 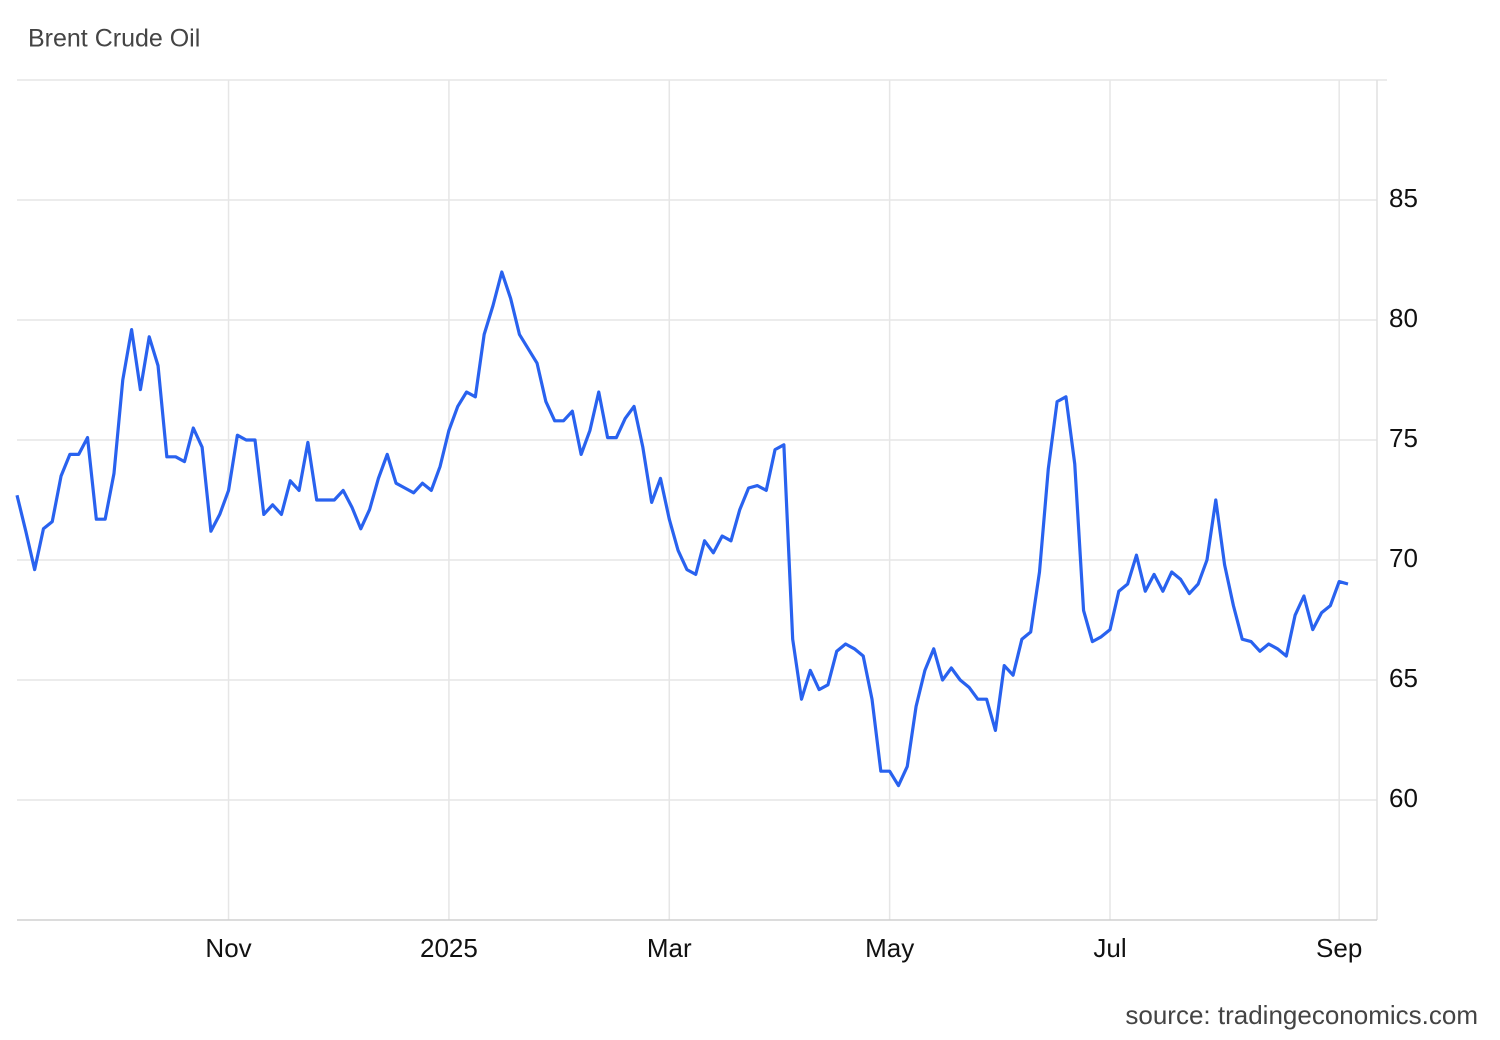 What do you see at coordinates (669, 948) in the screenshot?
I see `x-tick-label: Mar` at bounding box center [669, 948].